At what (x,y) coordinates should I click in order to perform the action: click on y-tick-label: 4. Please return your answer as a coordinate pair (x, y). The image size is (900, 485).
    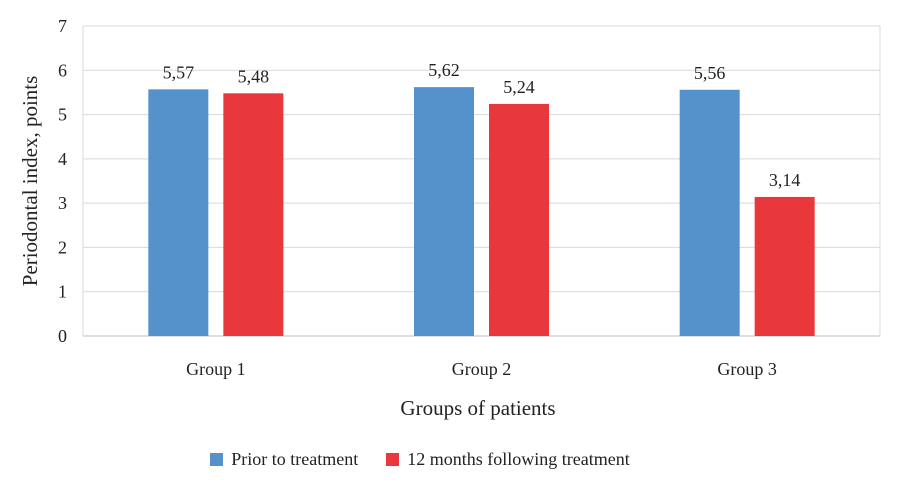
    Looking at the image, I should click on (62, 159).